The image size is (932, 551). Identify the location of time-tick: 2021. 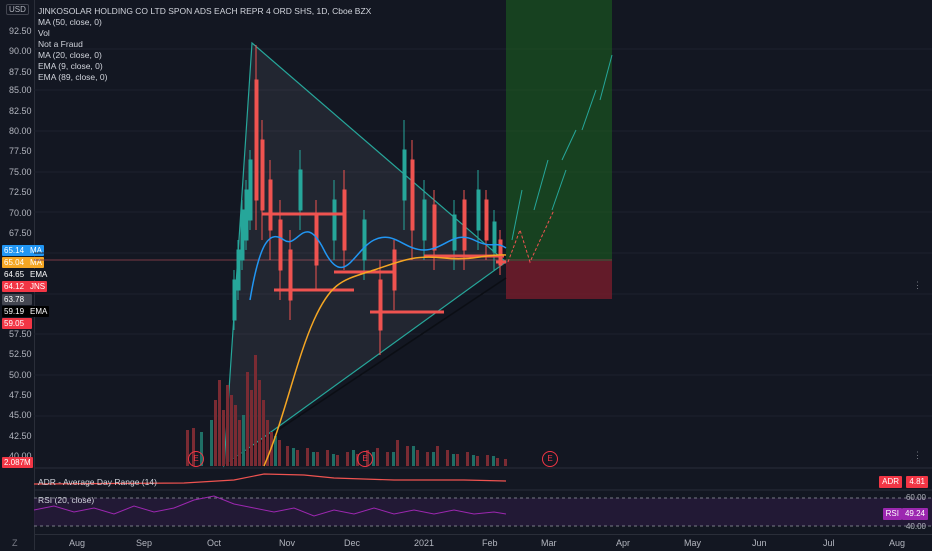
(424, 543).